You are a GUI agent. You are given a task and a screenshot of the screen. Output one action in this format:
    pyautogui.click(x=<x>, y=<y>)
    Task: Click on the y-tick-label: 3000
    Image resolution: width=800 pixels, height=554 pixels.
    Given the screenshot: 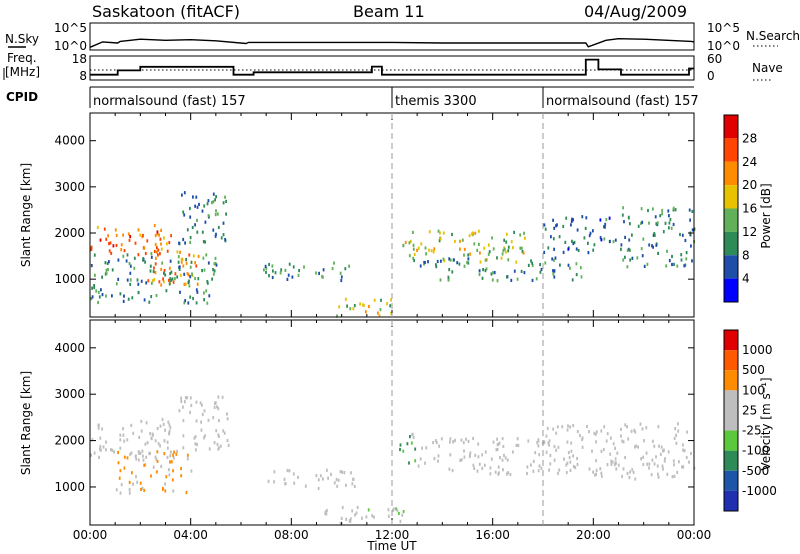 What is the action you would take?
    pyautogui.click(x=69, y=394)
    